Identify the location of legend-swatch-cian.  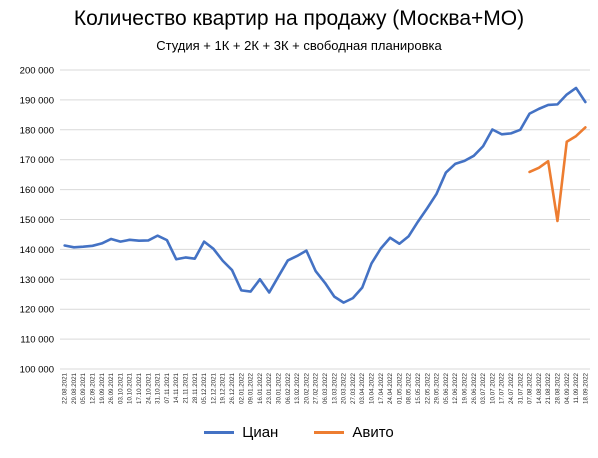
(219, 432).